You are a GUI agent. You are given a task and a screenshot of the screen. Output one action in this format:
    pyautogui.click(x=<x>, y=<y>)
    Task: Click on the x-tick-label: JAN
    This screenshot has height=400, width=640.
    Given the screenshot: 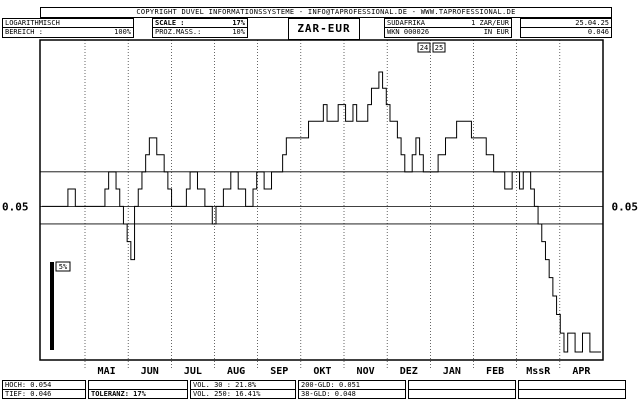 What is the action you would take?
    pyautogui.click(x=452, y=371)
    